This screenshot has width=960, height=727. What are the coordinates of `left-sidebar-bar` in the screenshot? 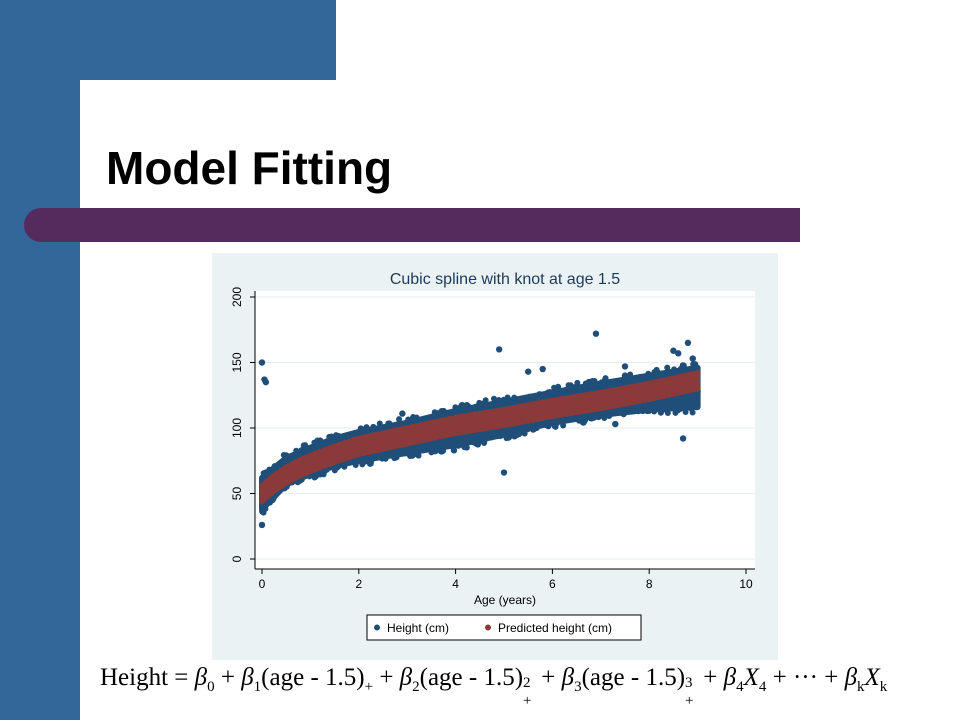 It's located at (40, 360).